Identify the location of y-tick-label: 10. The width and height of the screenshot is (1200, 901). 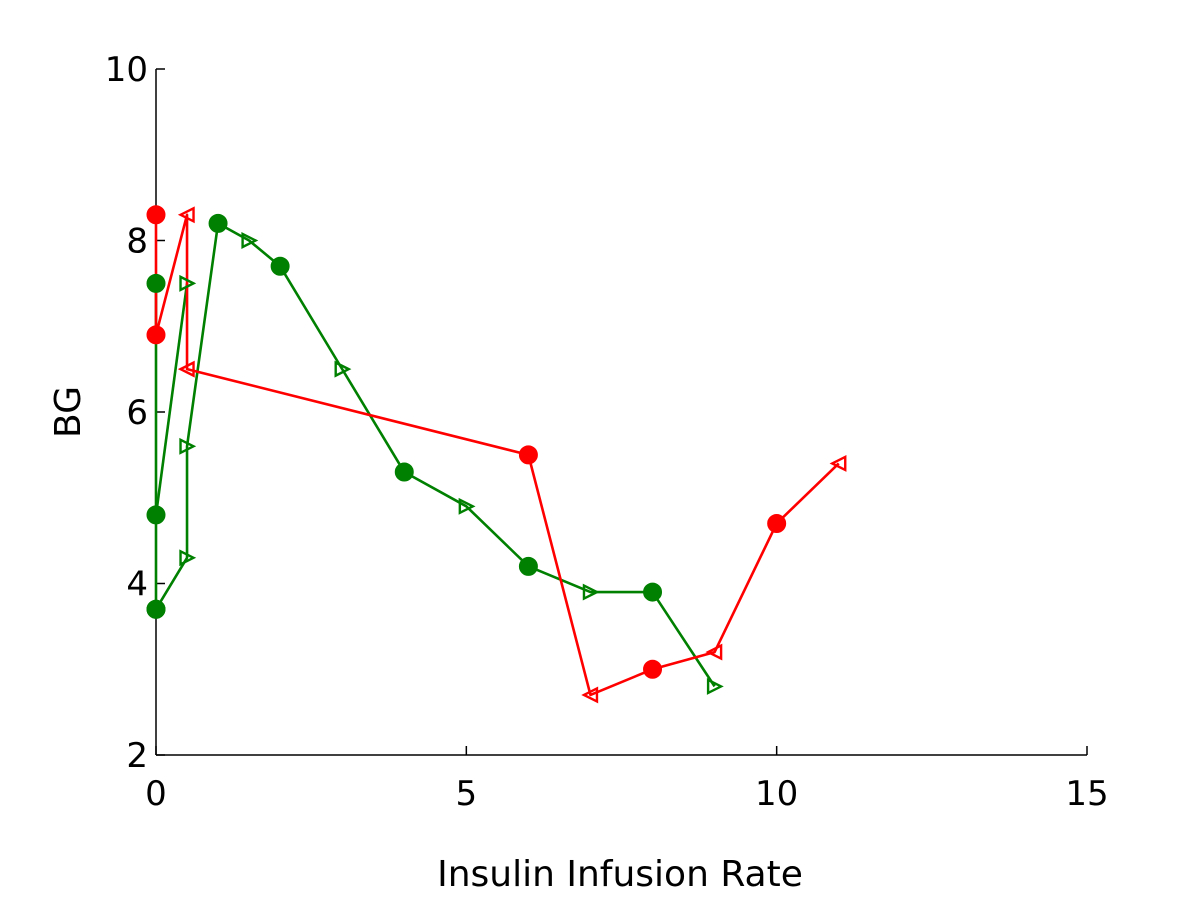
(126, 70).